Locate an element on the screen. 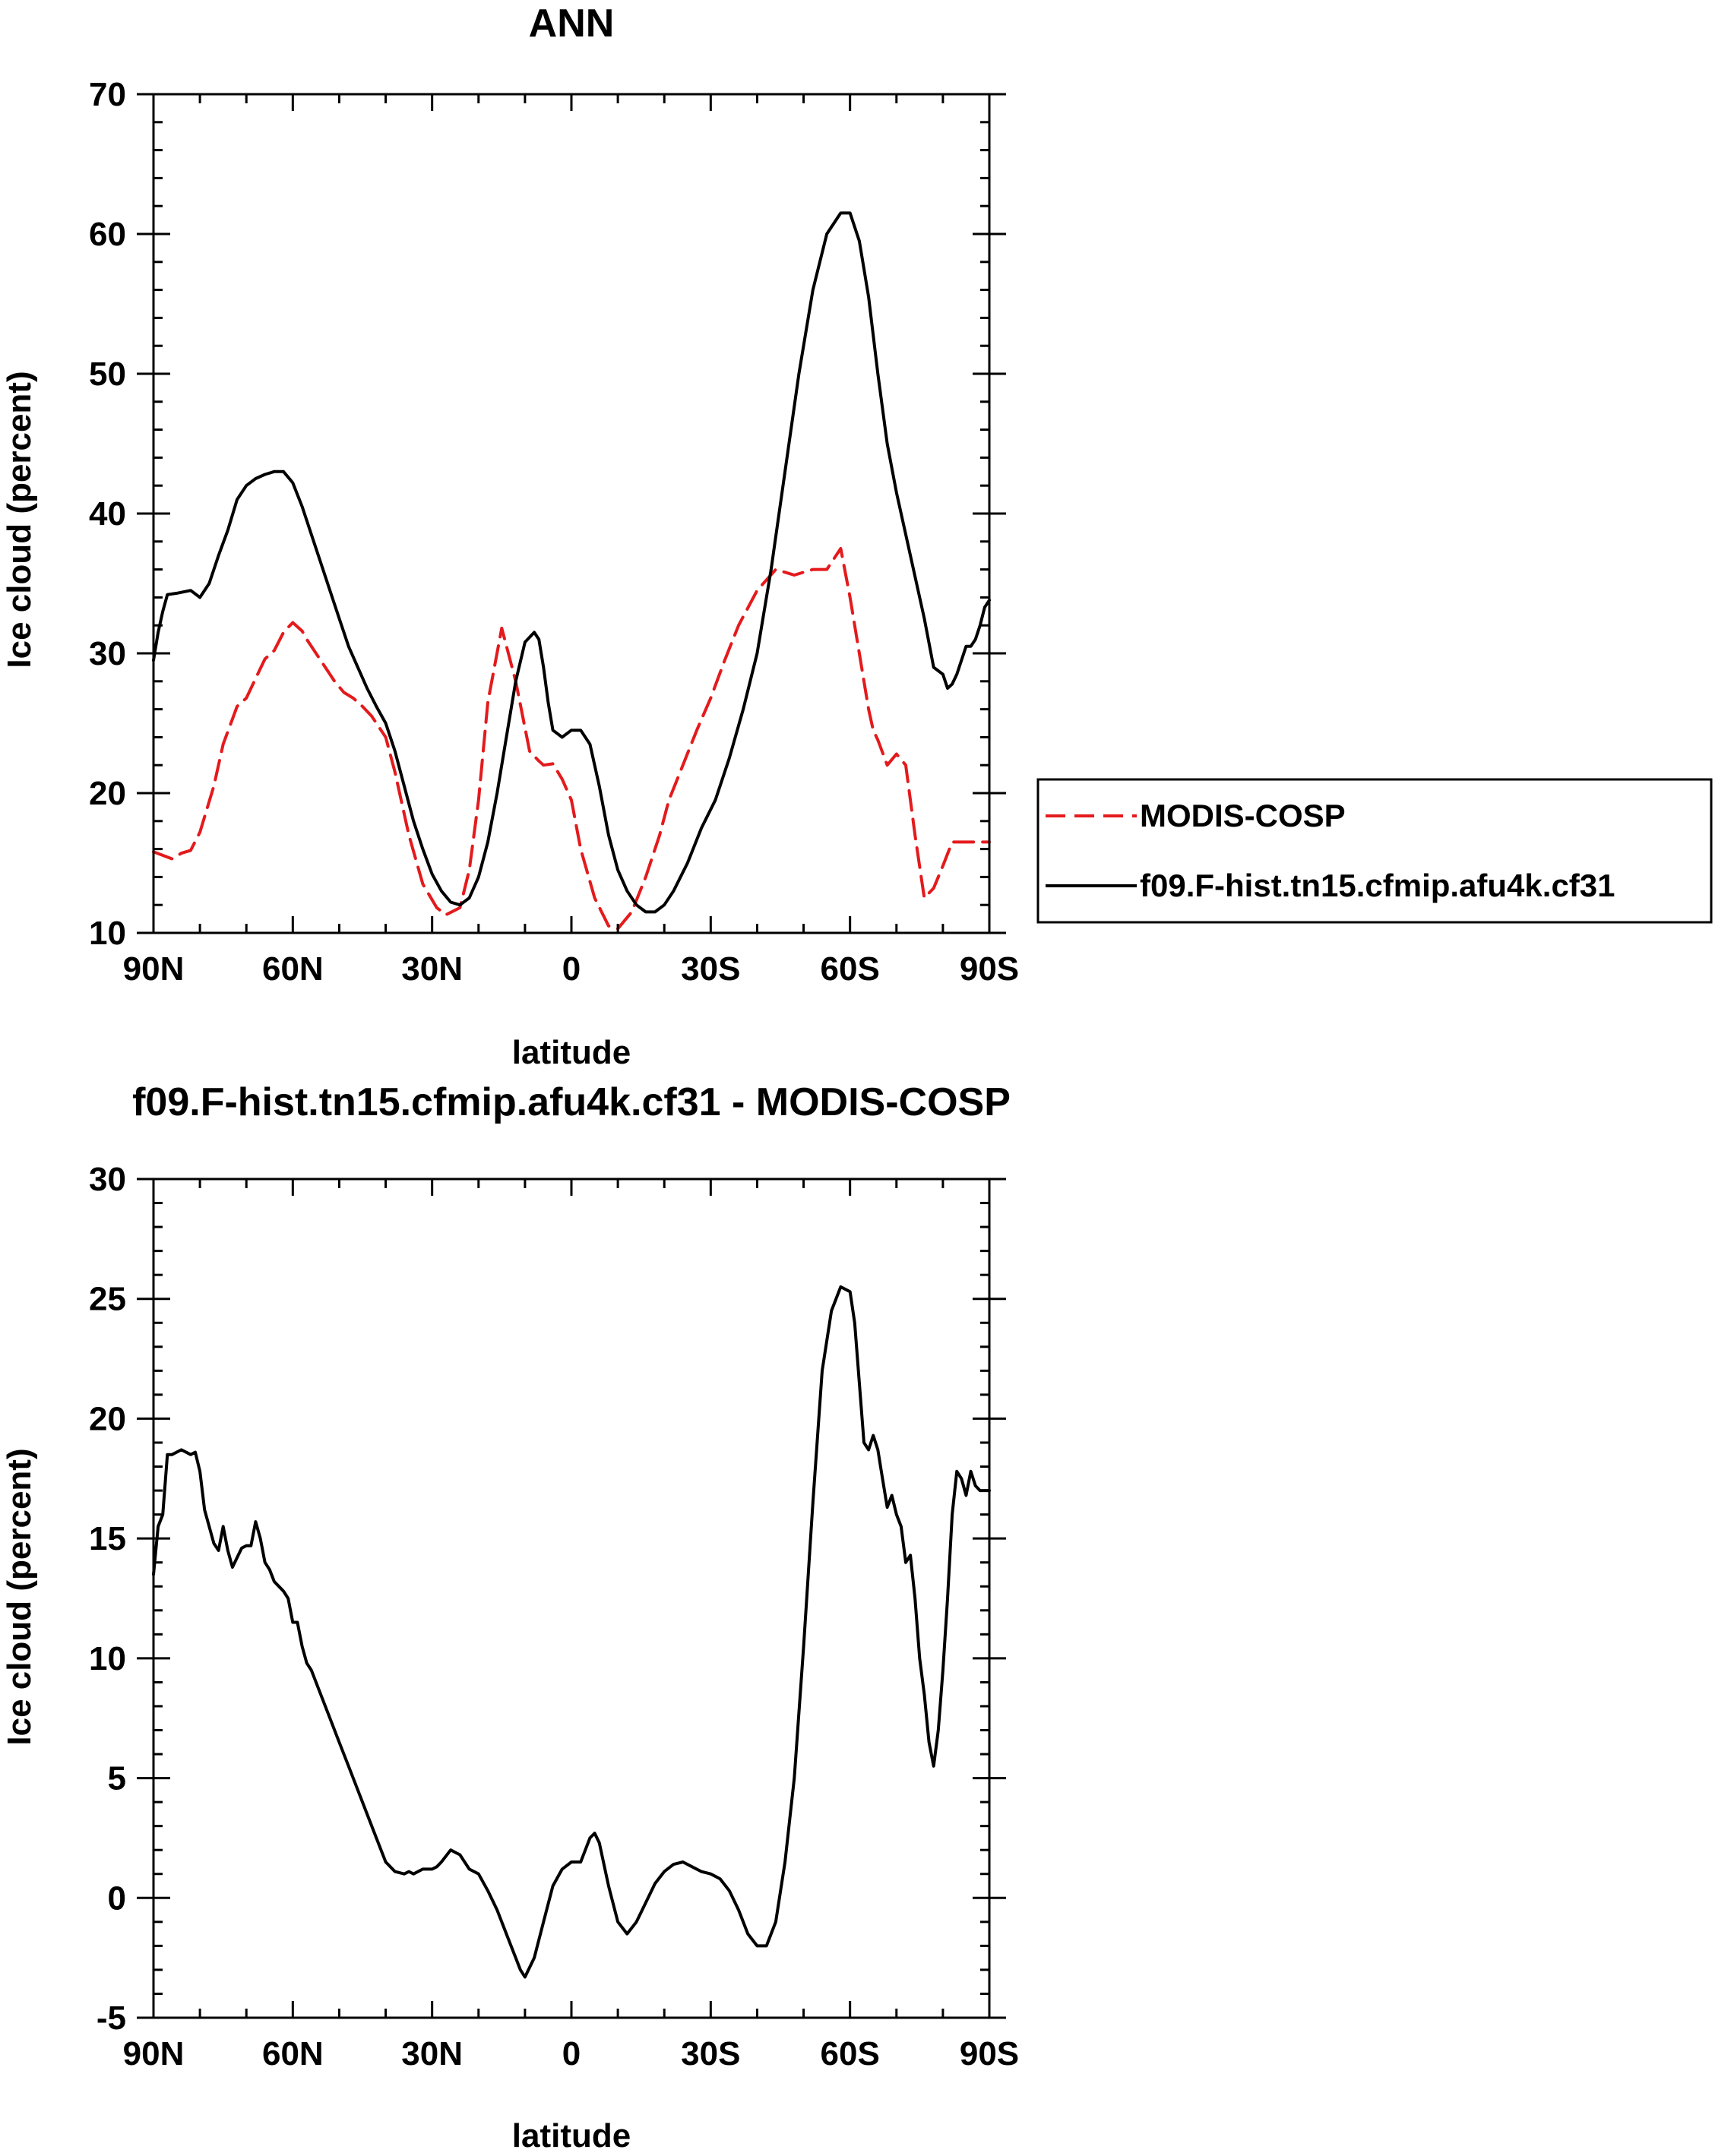  y-tick-label: 0 is located at coordinates (117, 1898).